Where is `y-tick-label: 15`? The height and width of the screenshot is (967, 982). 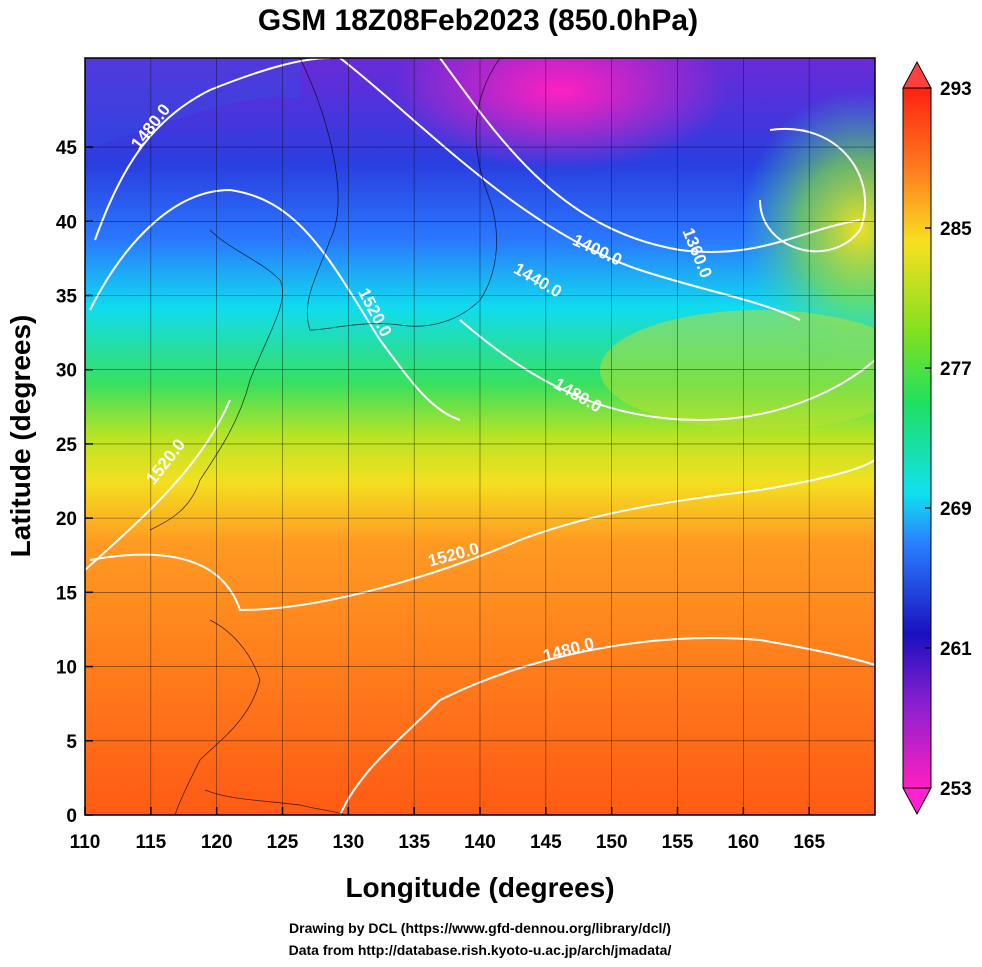 y-tick-label: 15 is located at coordinates (67, 593).